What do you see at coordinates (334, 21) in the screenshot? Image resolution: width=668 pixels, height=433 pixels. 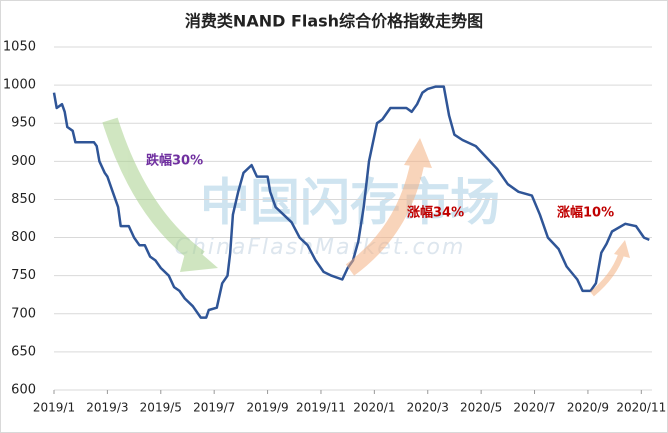 I see `chart-title: 消费类NAND Flash综合价格指数走势图` at bounding box center [334, 21].